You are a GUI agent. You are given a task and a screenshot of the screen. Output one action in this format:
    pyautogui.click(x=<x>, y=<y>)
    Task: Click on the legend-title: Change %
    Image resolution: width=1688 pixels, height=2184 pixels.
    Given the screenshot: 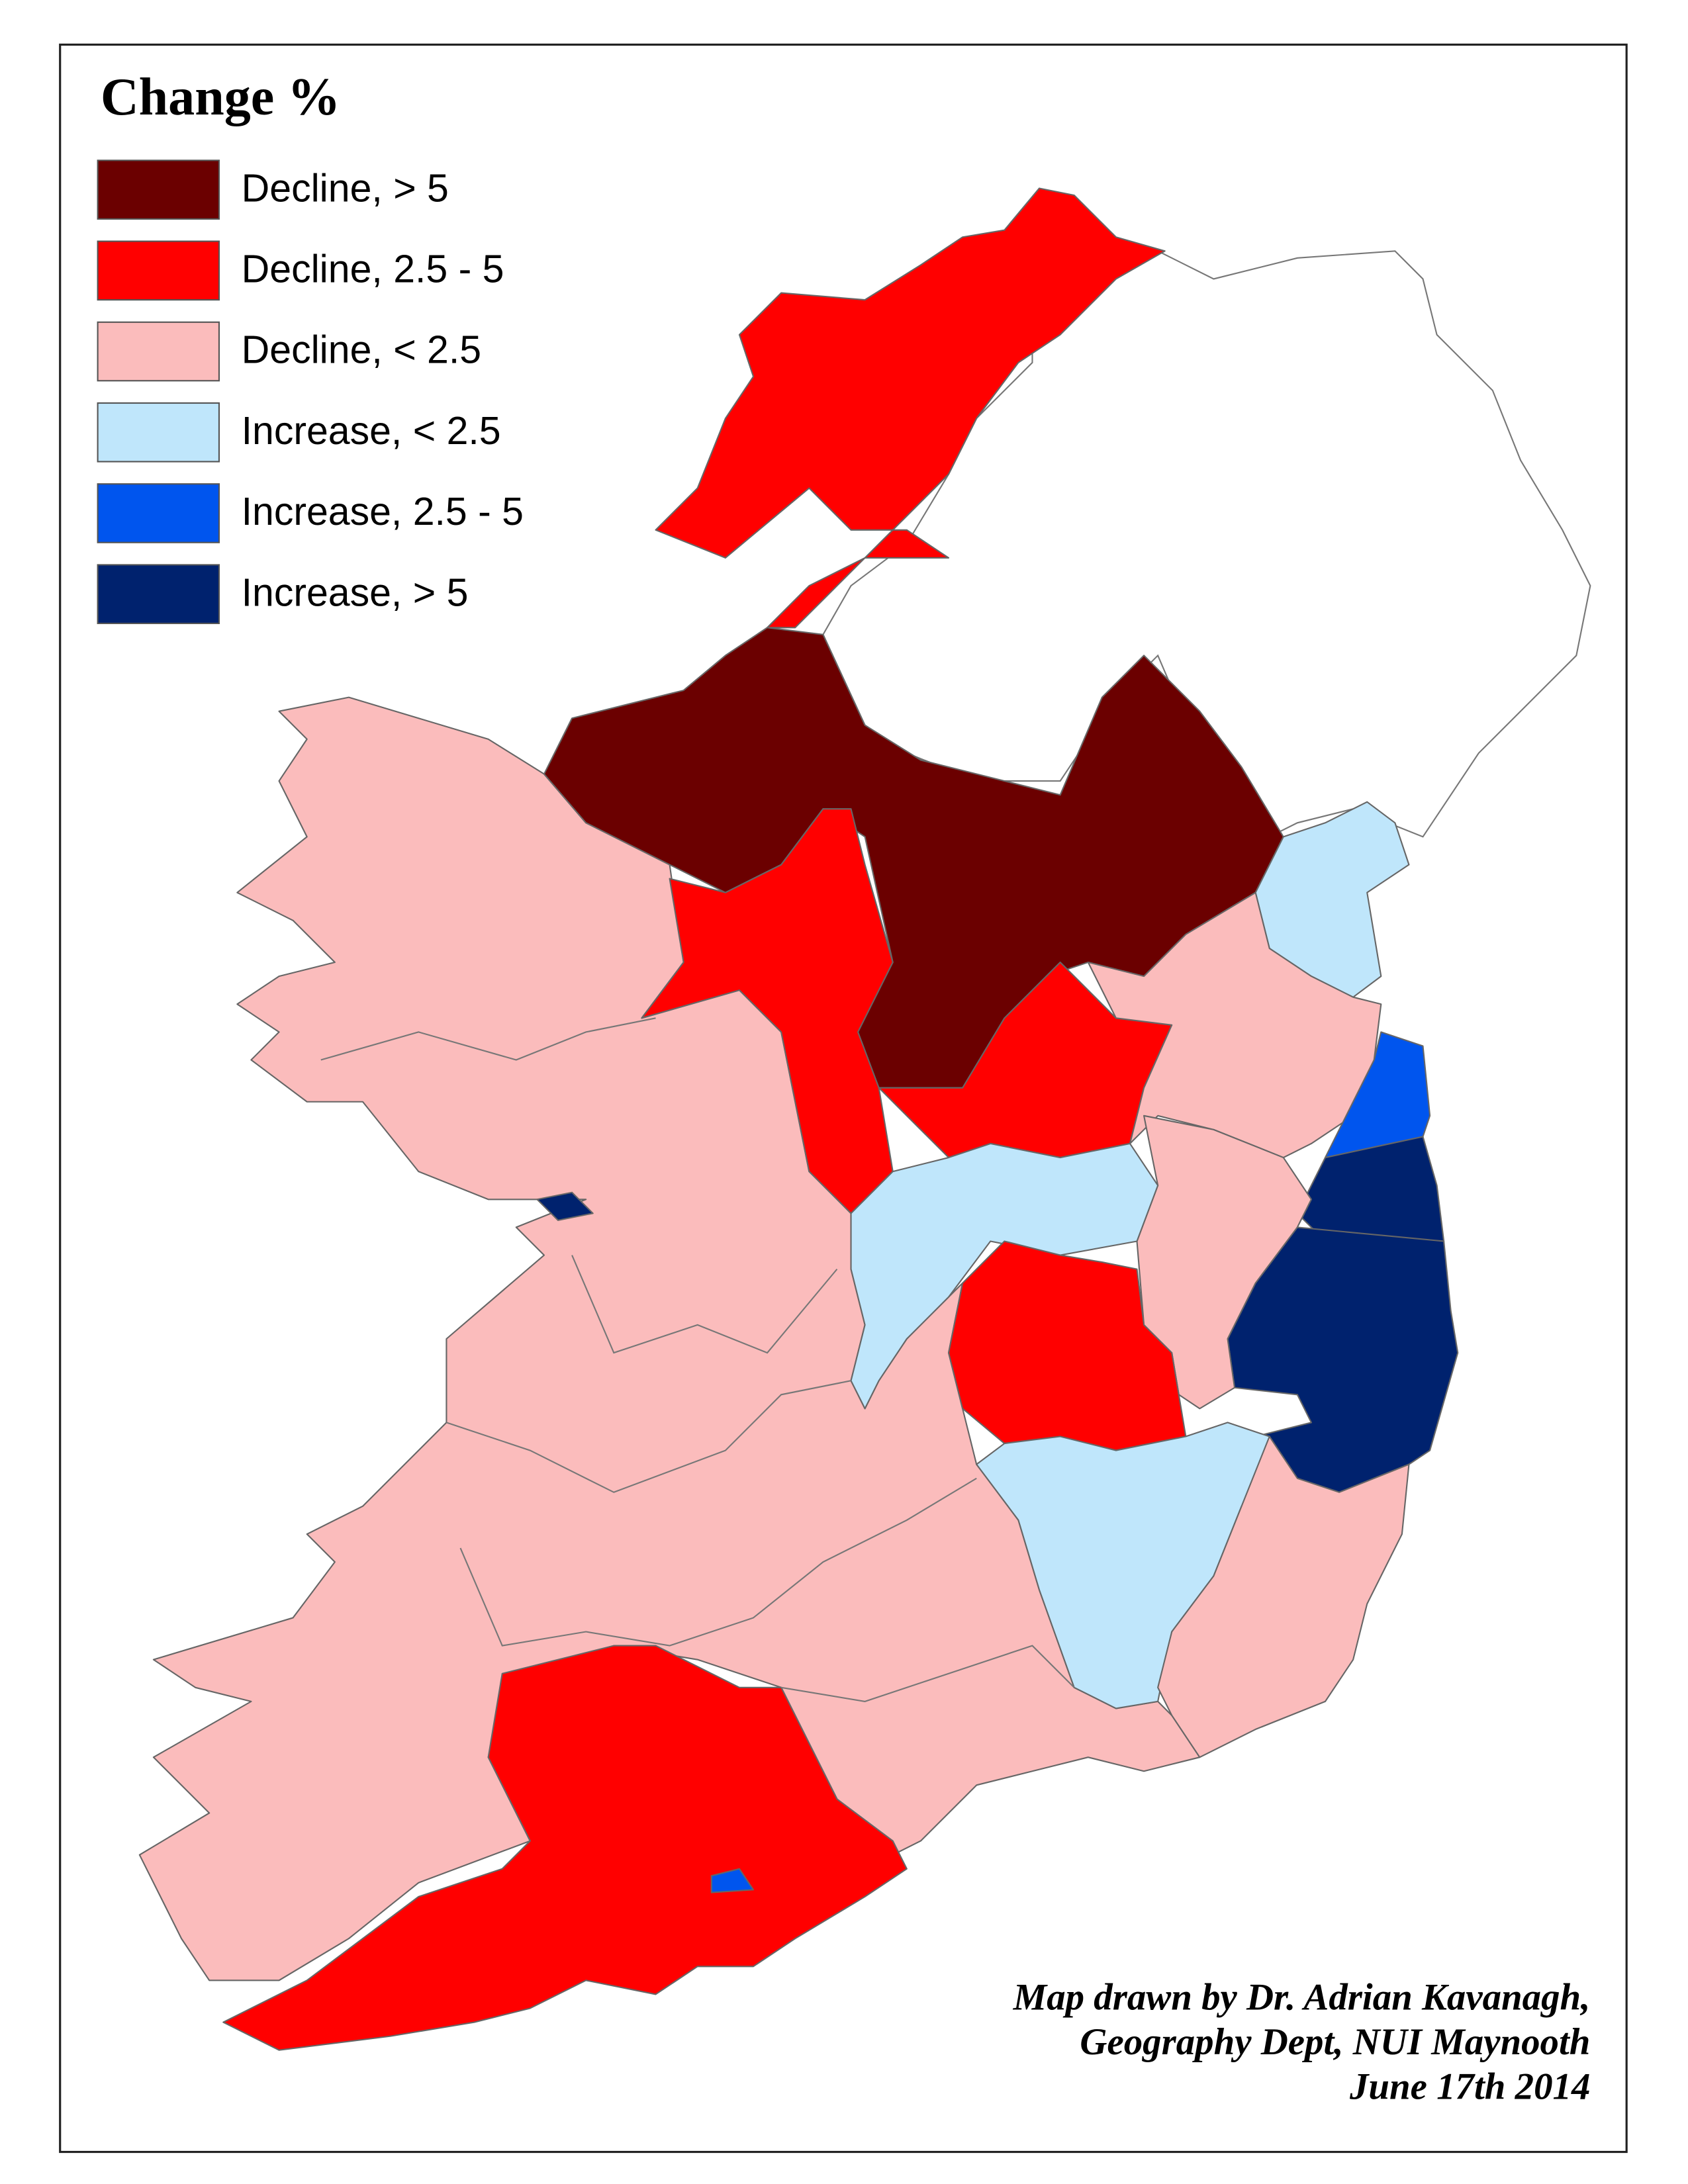 What is the action you would take?
    pyautogui.click(x=221, y=97)
    